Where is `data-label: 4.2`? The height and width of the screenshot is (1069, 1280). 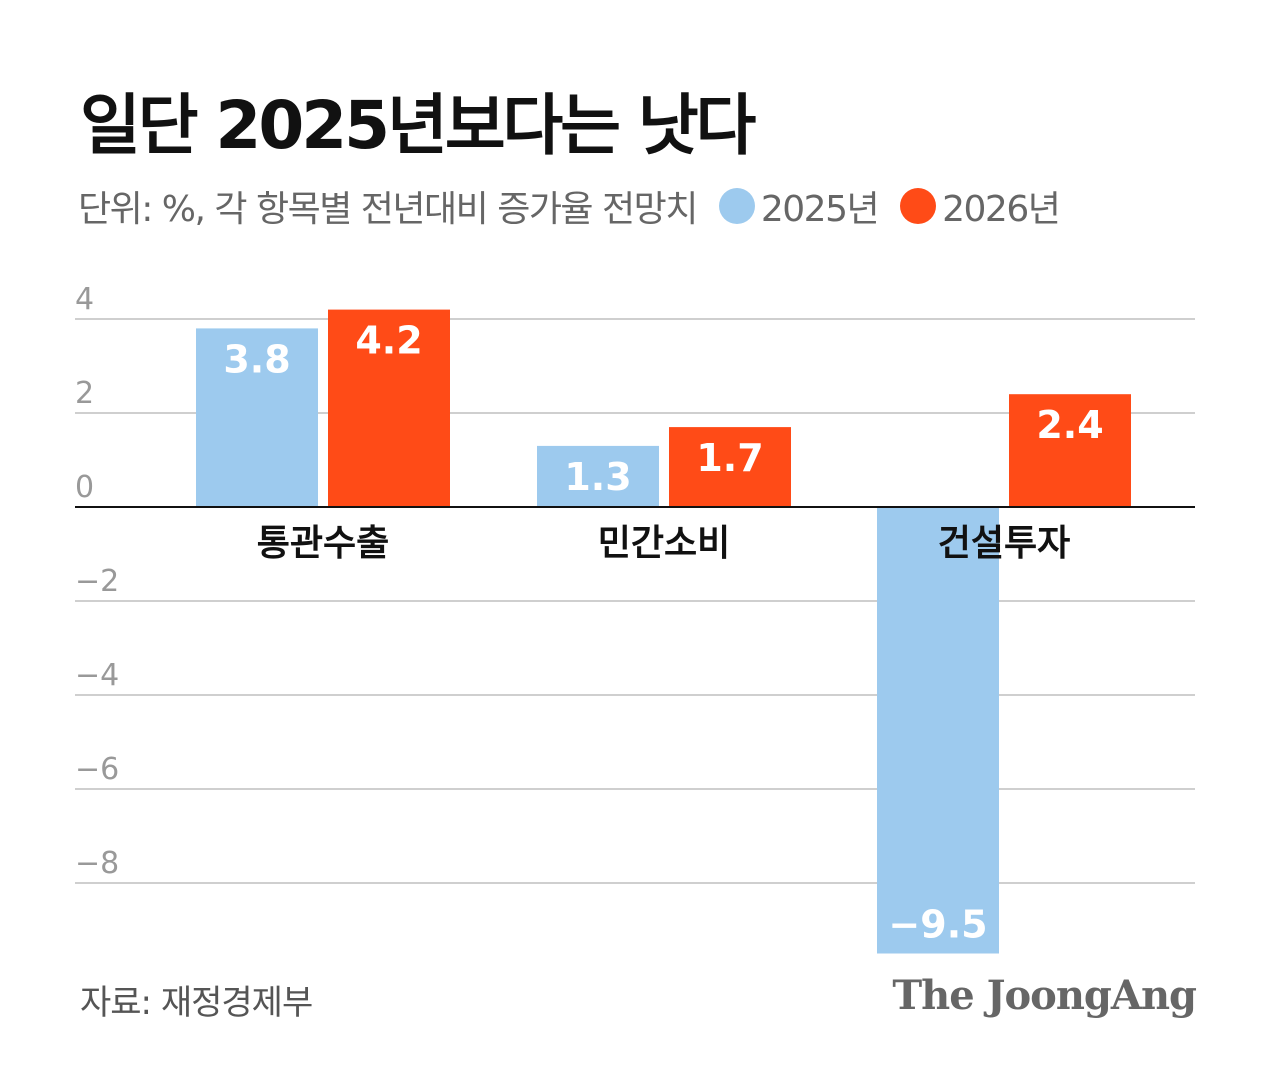 data-label: 4.2 is located at coordinates (388, 341).